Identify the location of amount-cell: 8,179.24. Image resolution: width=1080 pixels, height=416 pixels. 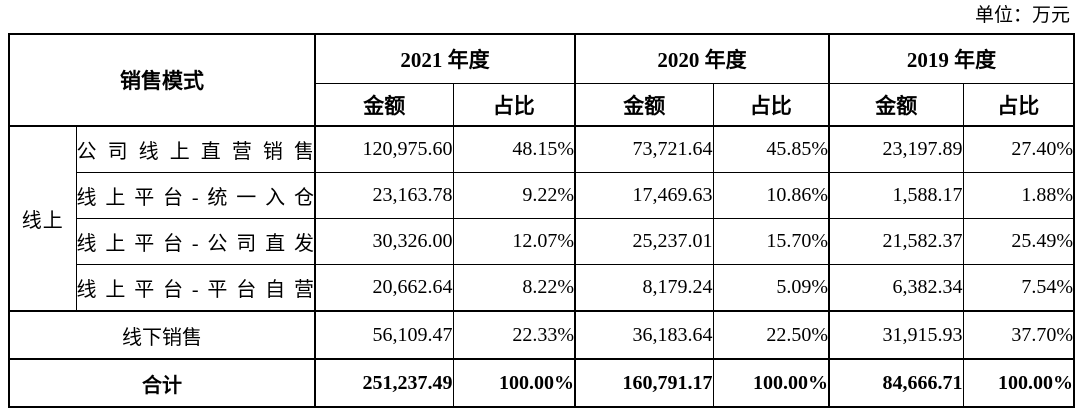
(644, 288).